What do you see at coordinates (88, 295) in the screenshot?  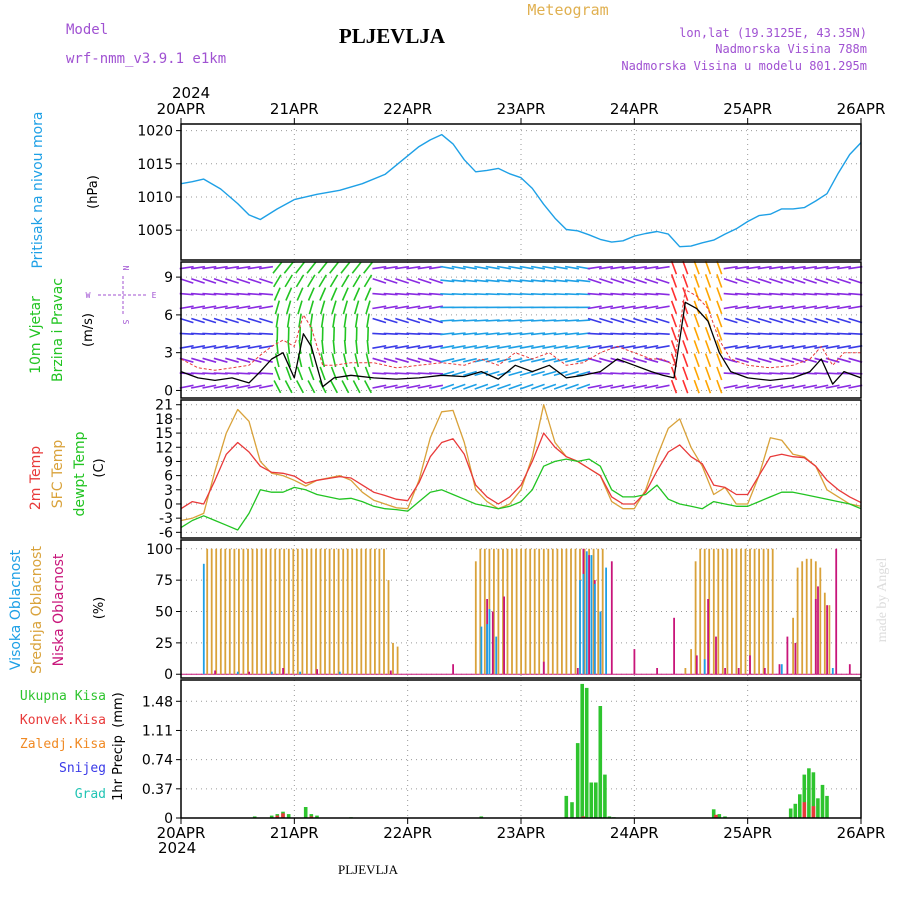 I see `compass-west: W` at bounding box center [88, 295].